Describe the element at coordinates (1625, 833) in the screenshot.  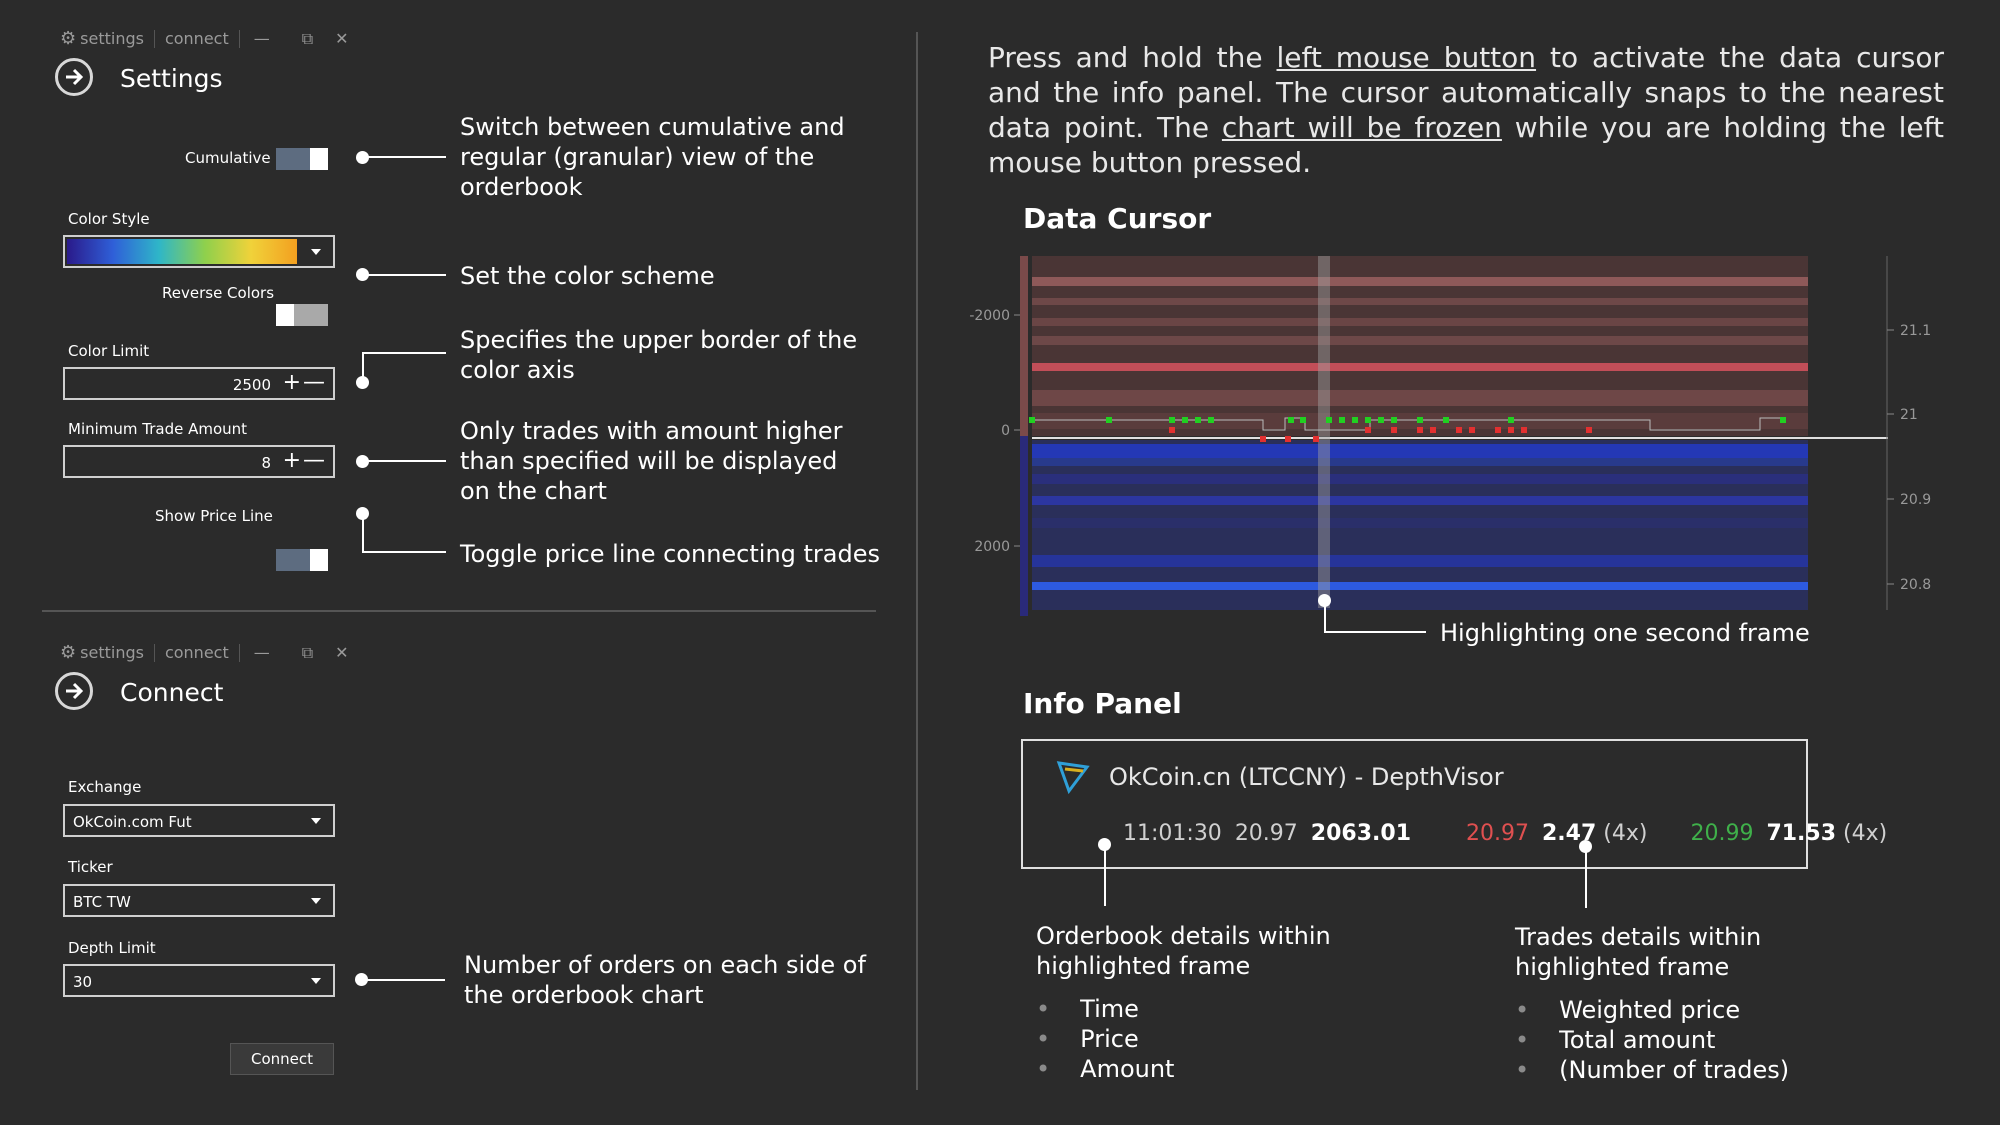
I see `info-sell-count: (4x)` at that location.